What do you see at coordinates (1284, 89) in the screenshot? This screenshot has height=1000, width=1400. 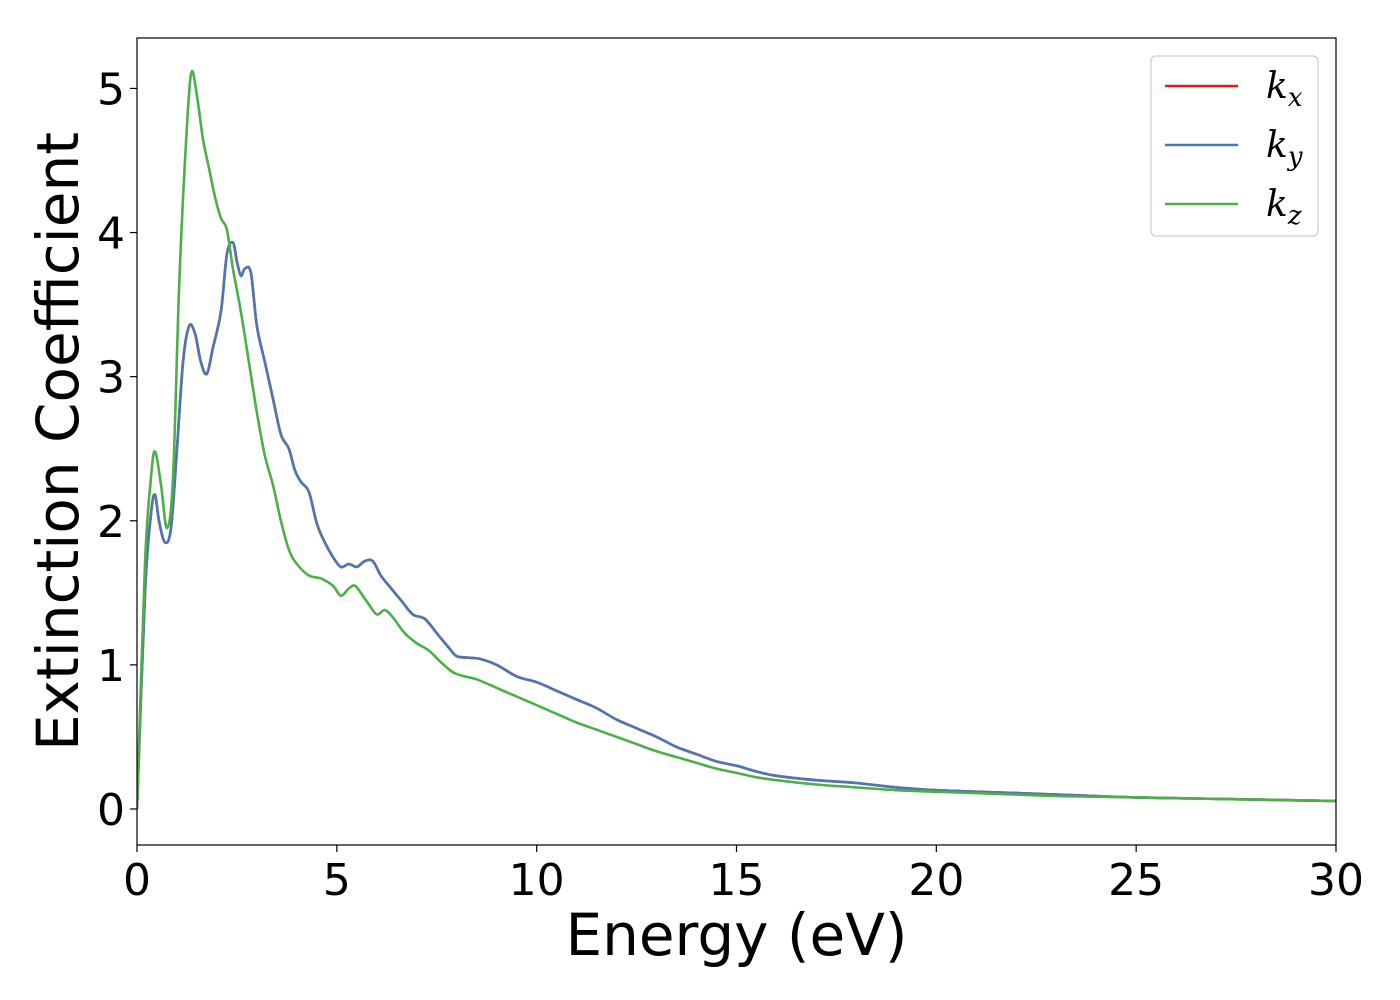 I see `legend-label-x: kx` at bounding box center [1284, 89].